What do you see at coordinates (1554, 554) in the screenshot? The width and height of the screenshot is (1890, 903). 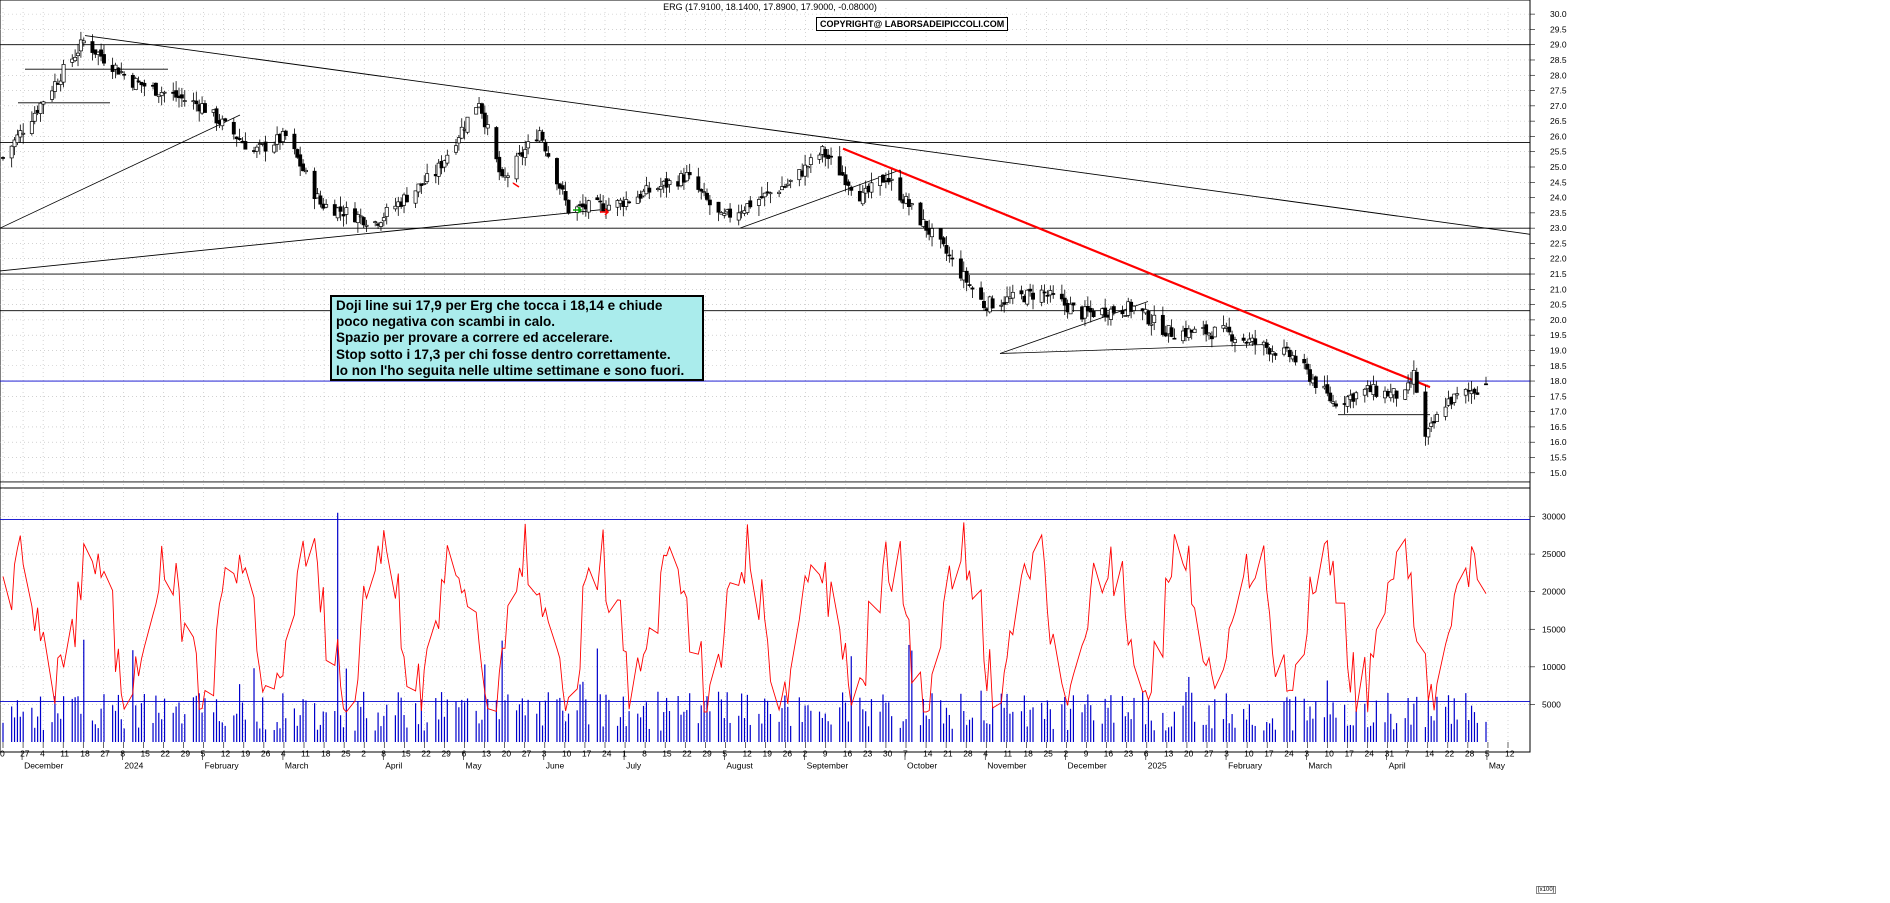 I see `volume-tick-label: 25000` at bounding box center [1554, 554].